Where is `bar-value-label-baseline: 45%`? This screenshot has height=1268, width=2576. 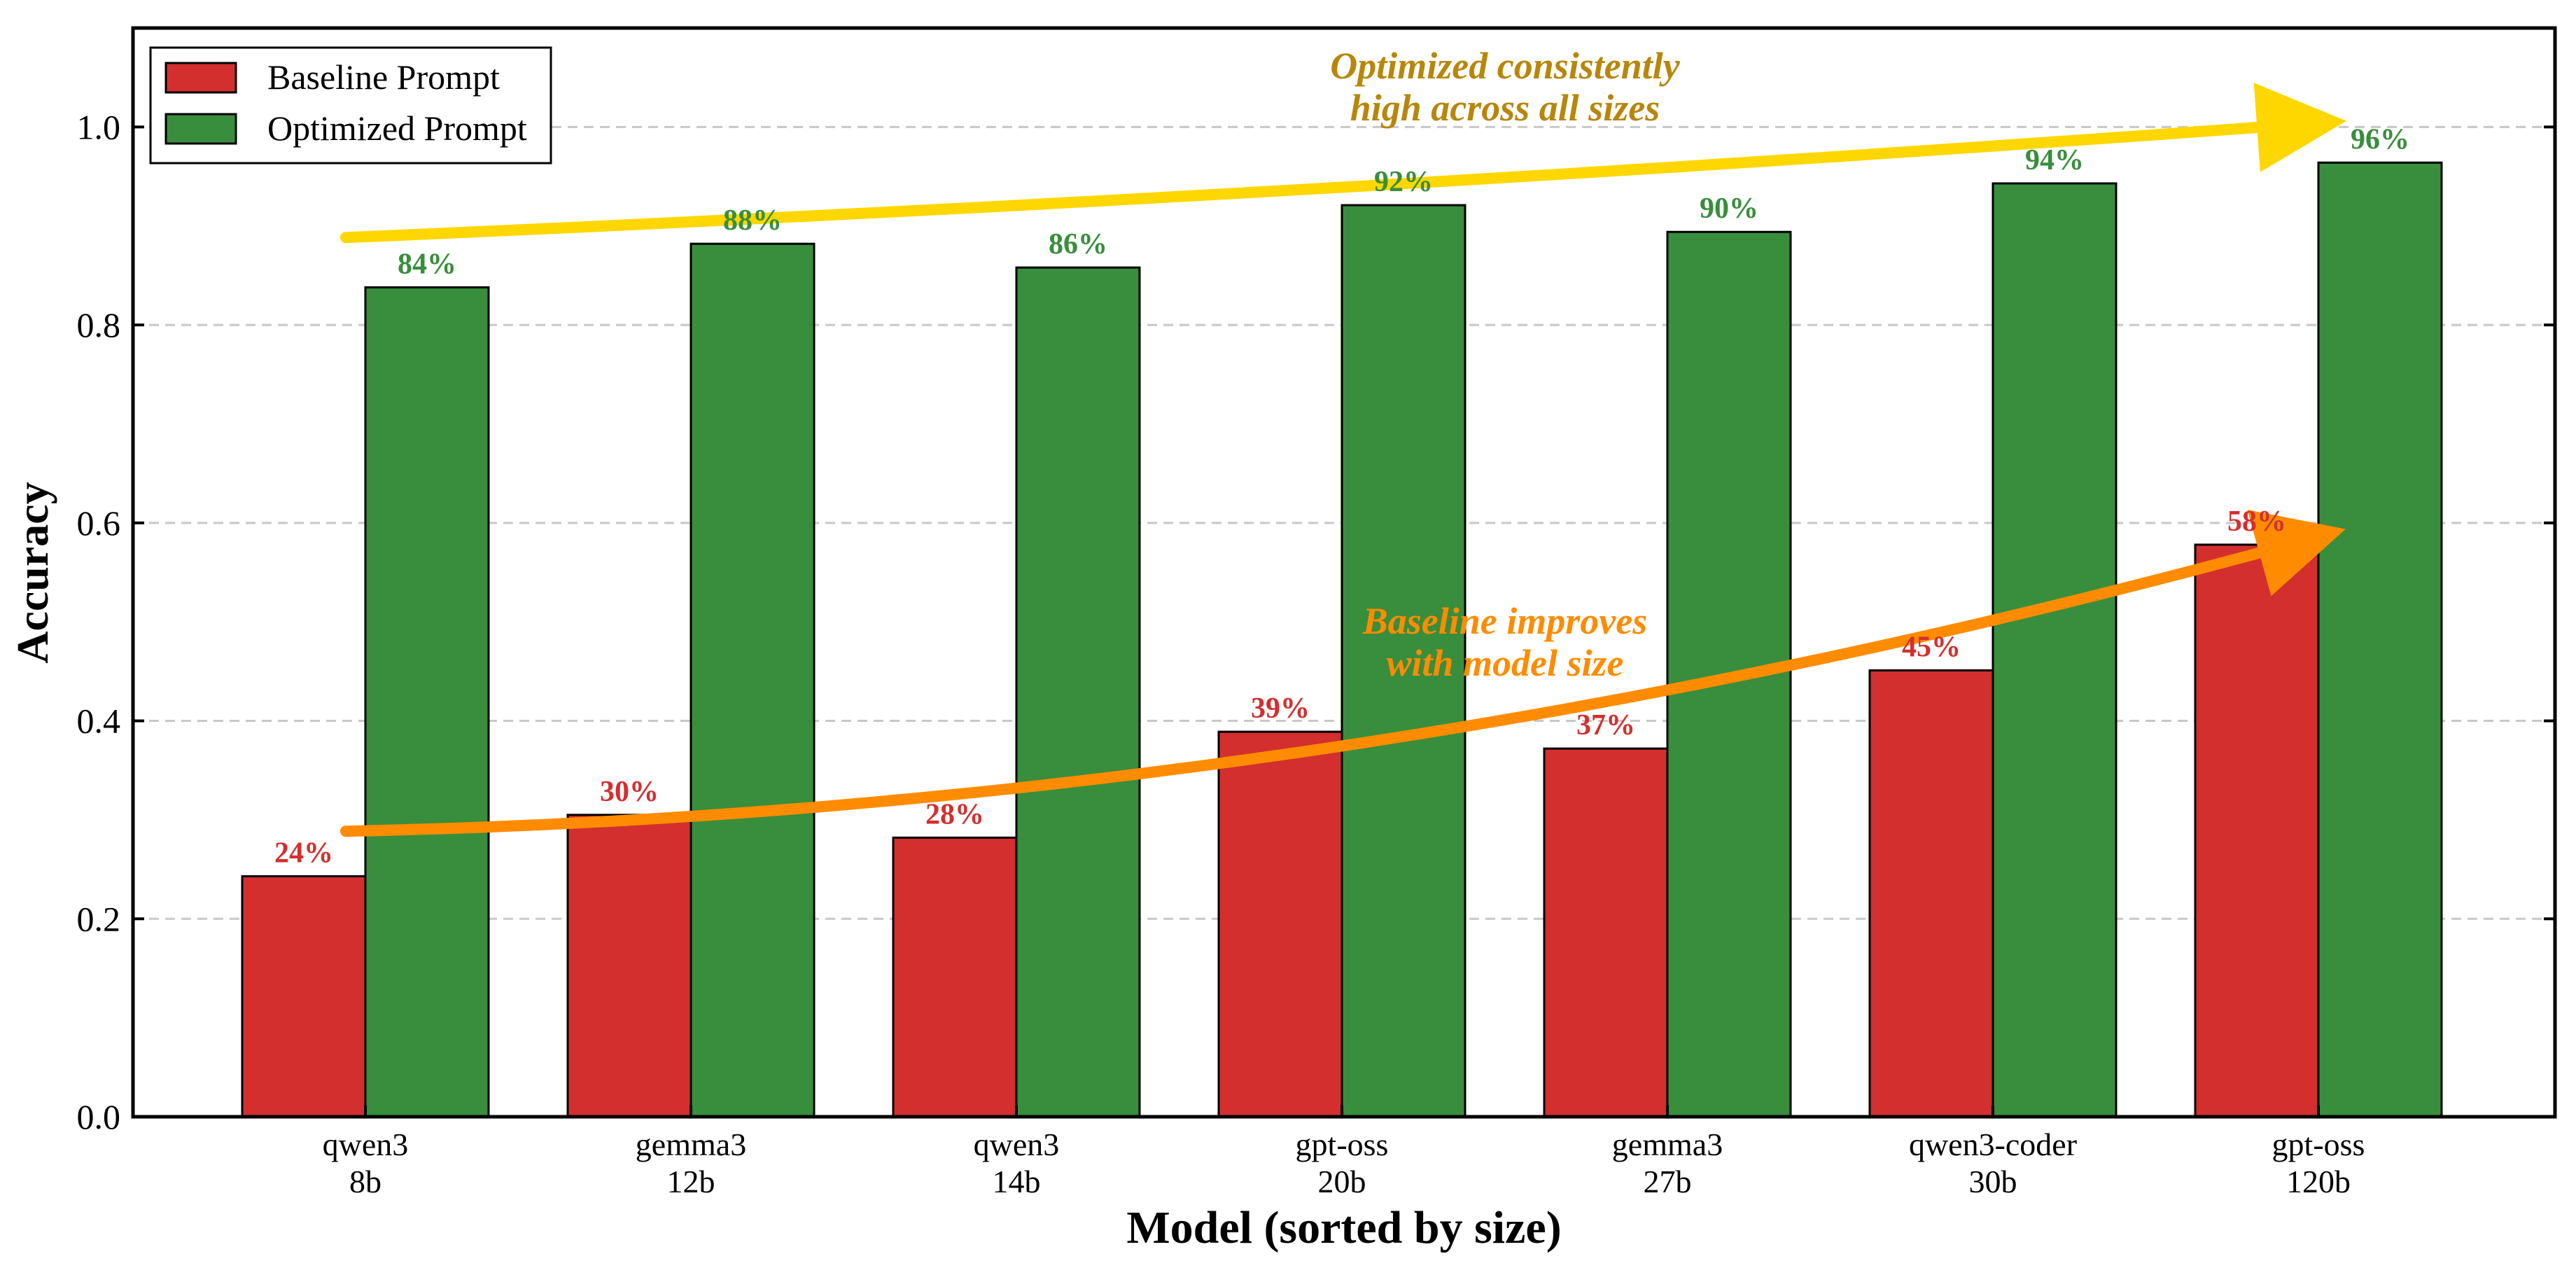
bar-value-label-baseline: 45% is located at coordinates (1931, 647).